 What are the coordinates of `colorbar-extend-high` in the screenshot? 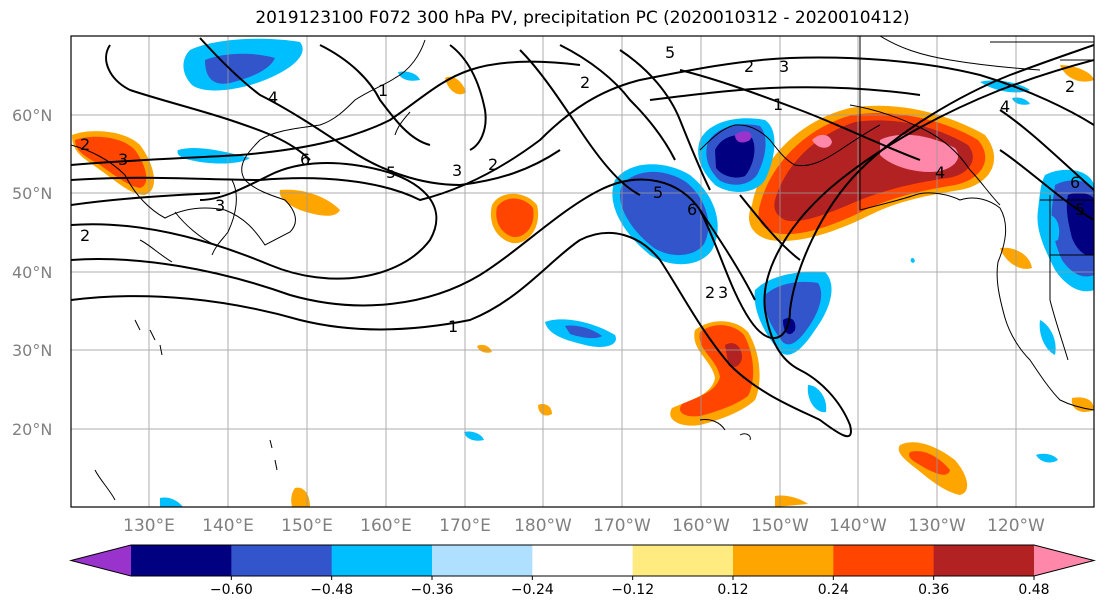 It's located at (1064, 560).